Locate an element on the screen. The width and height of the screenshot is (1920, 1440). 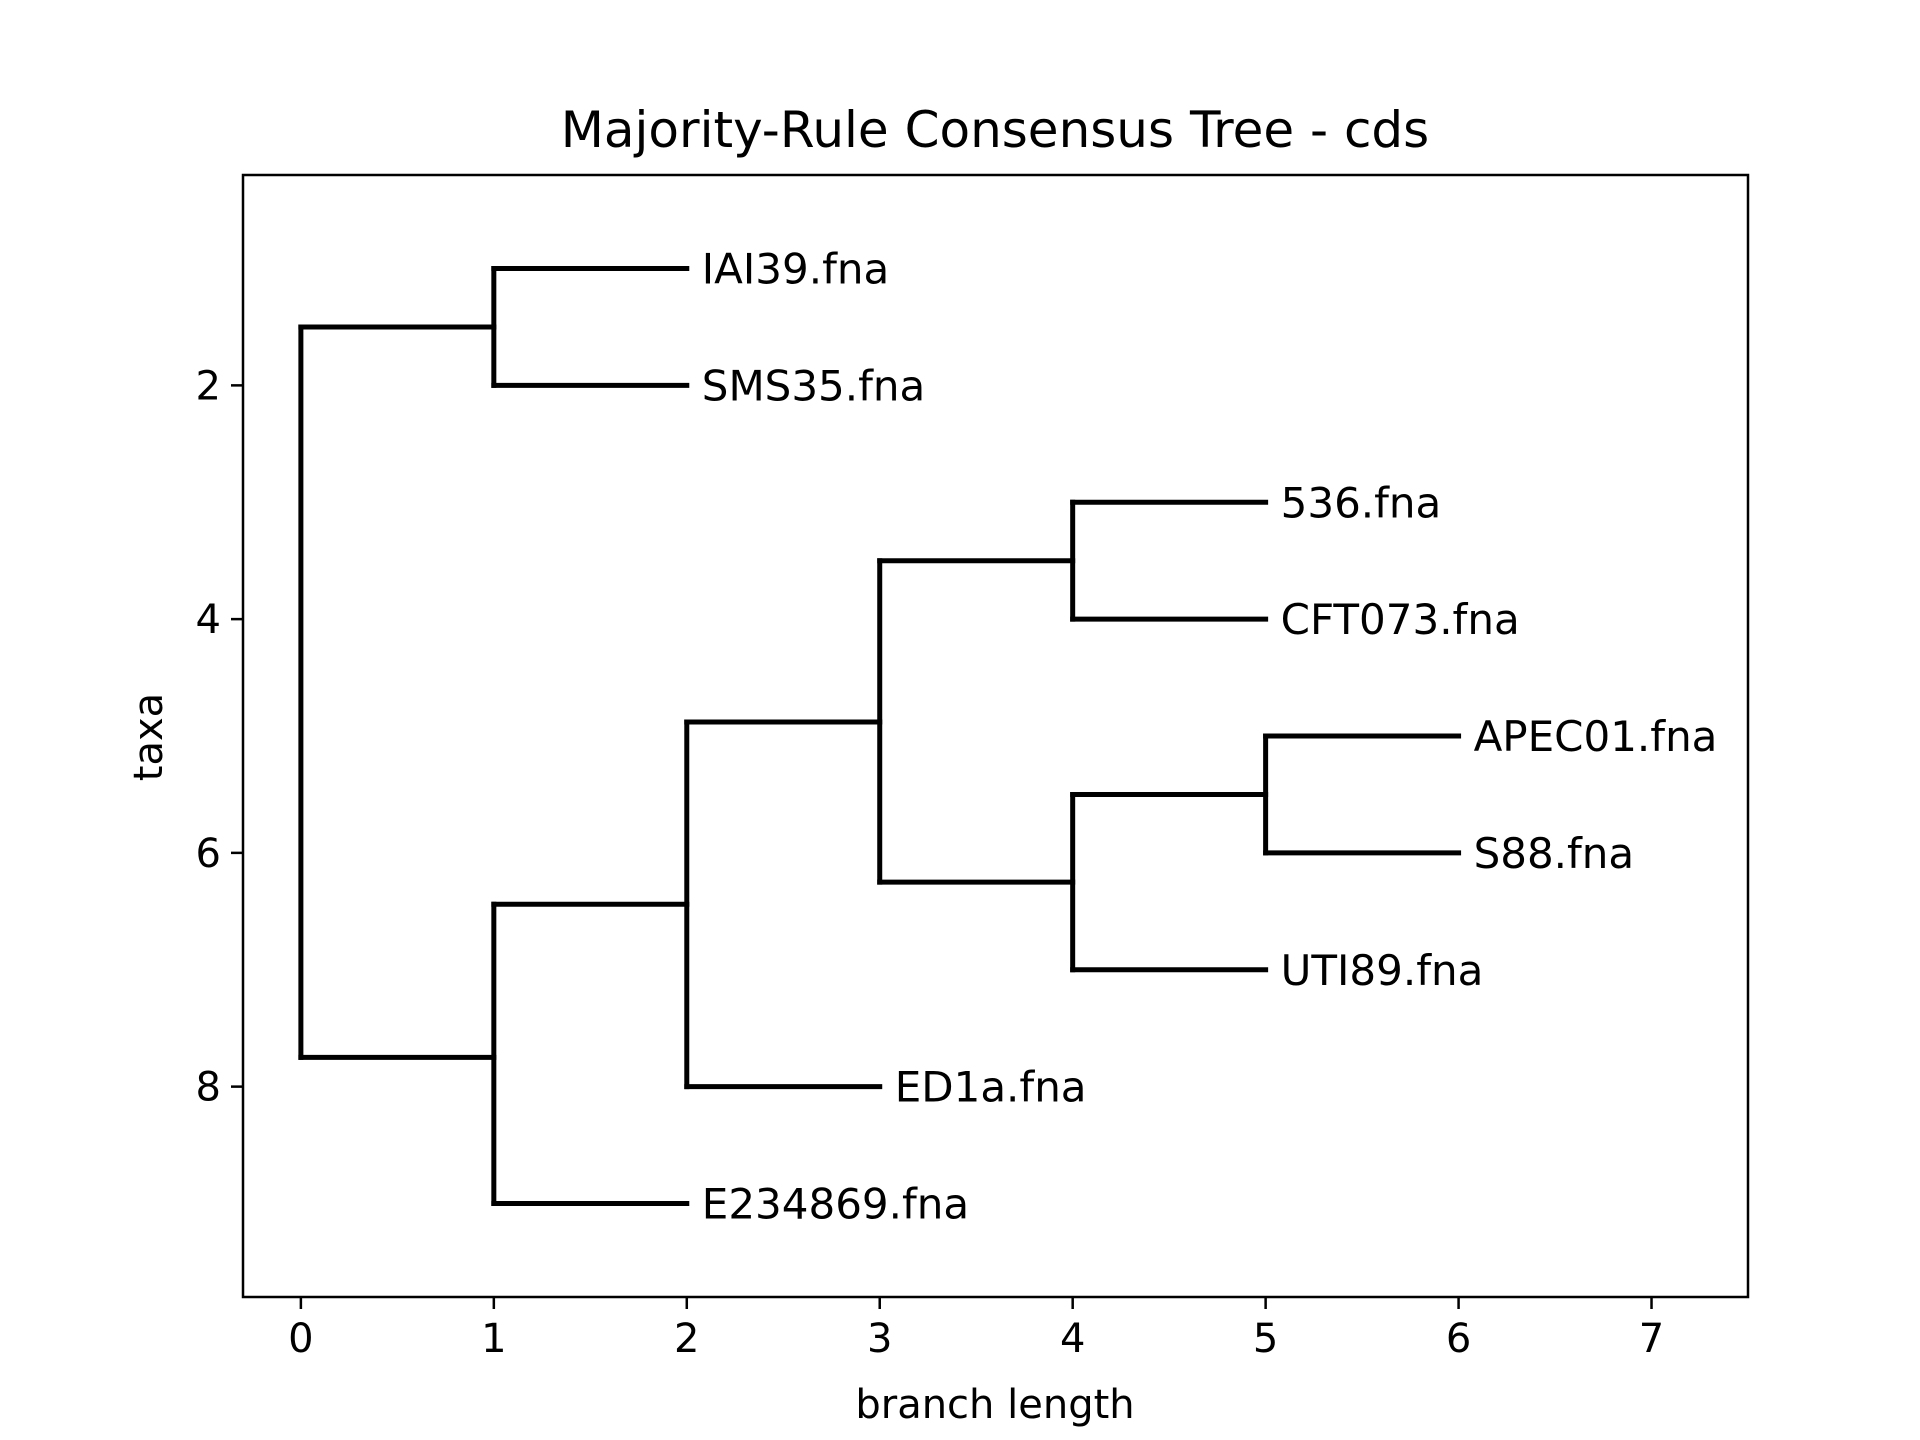
leaf-label: IAI39.fna is located at coordinates (795, 269).